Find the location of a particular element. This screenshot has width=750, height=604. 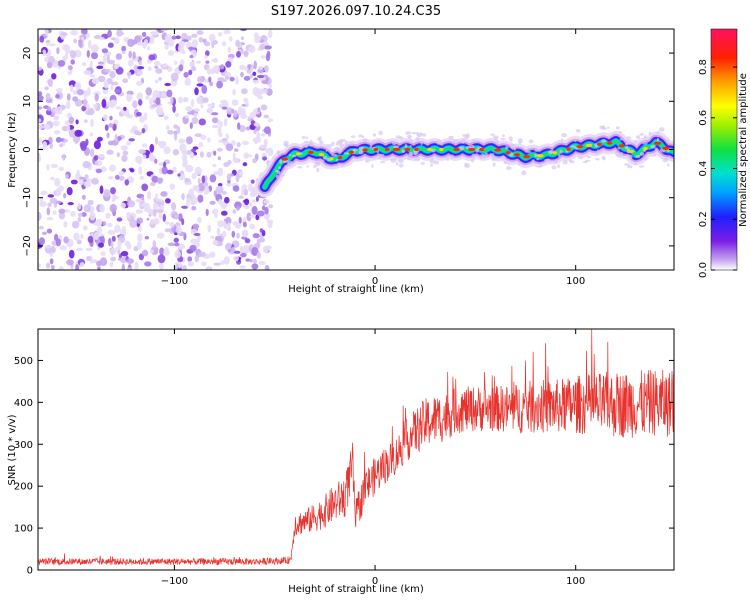

y-tick-label: 100 is located at coordinates (23, 529).